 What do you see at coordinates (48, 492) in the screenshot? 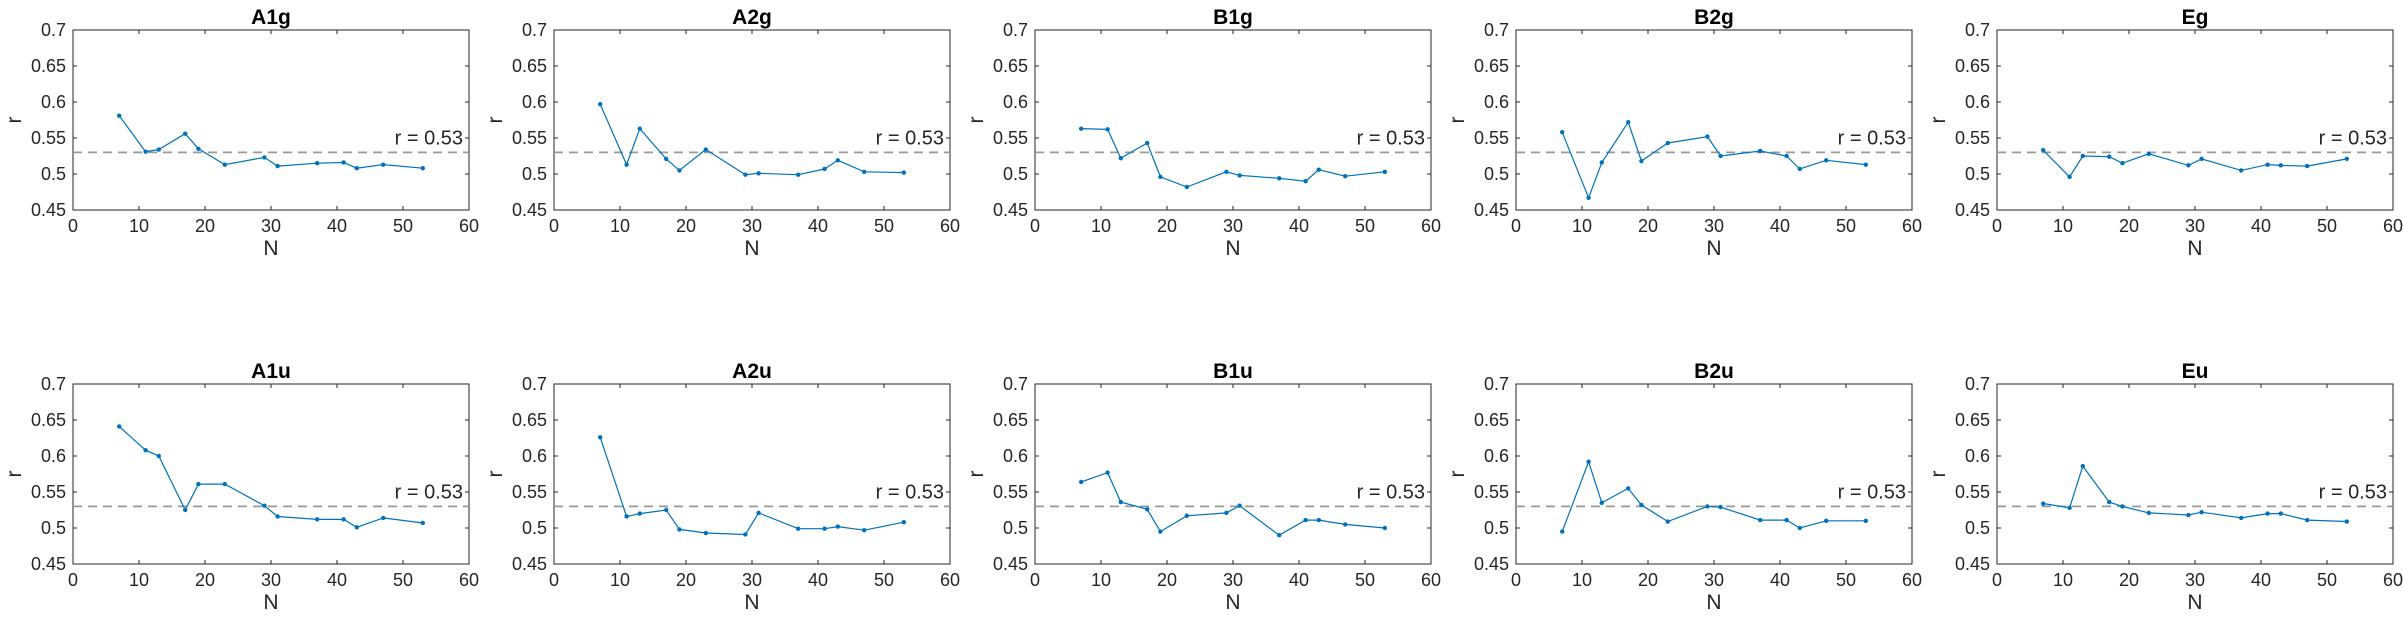
I see `y-tick-label: 0.55` at bounding box center [48, 492].